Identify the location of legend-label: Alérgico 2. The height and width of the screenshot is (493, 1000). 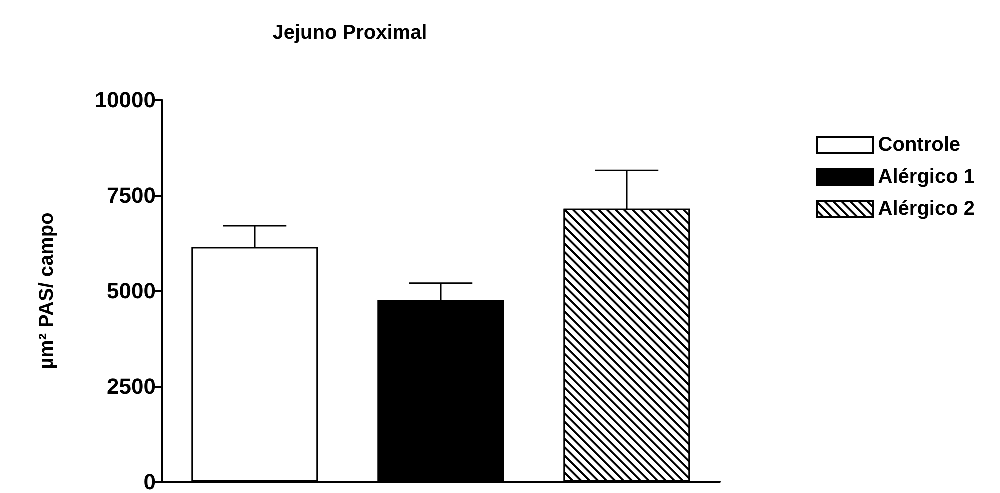
(927, 209).